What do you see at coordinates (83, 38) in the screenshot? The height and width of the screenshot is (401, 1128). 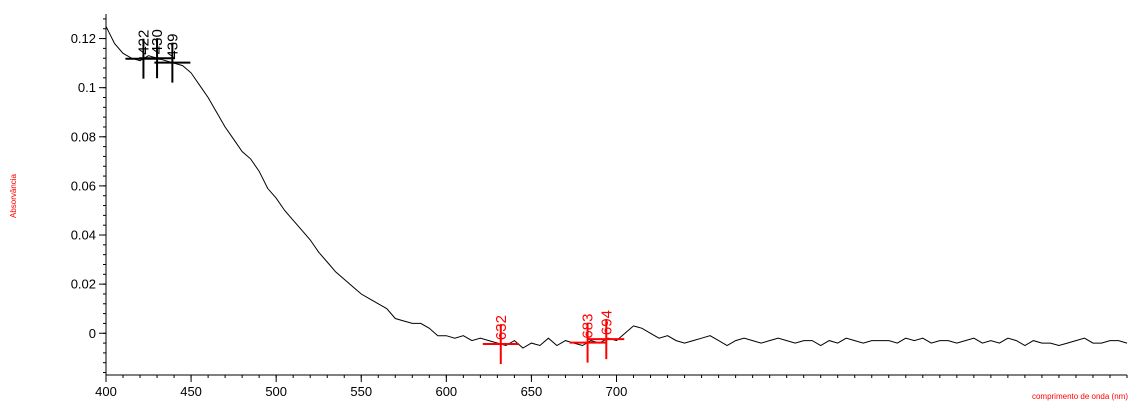 I see `y-tick-label: 0.12` at bounding box center [83, 38].